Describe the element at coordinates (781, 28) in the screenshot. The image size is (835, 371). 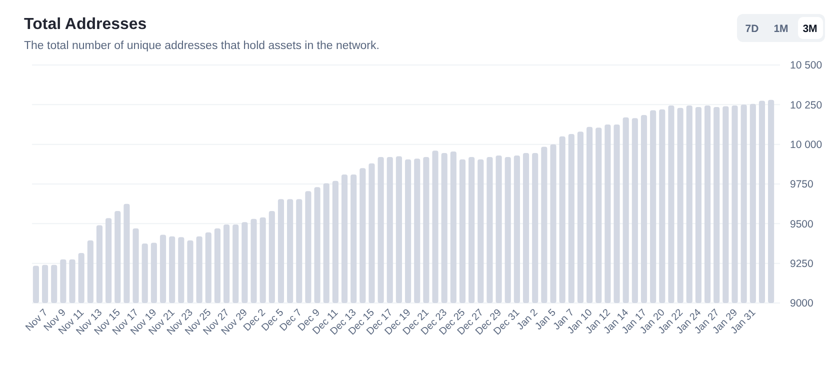
I see `range-selector: 7D 1M 3M` at that location.